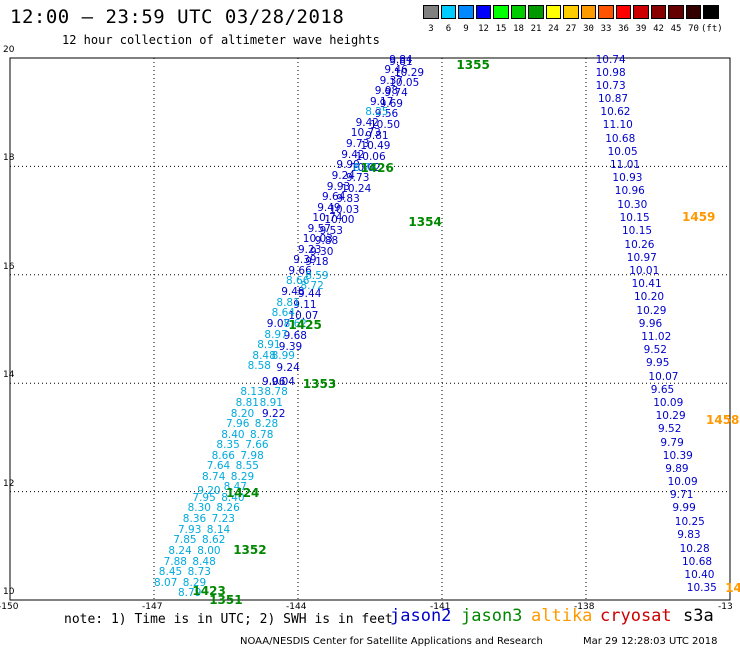 Image resolution: width=740 pixels, height=650 pixels. What do you see at coordinates (396, 70) in the screenshot?
I see `wave-height-value: 9.46` at bounding box center [396, 70].